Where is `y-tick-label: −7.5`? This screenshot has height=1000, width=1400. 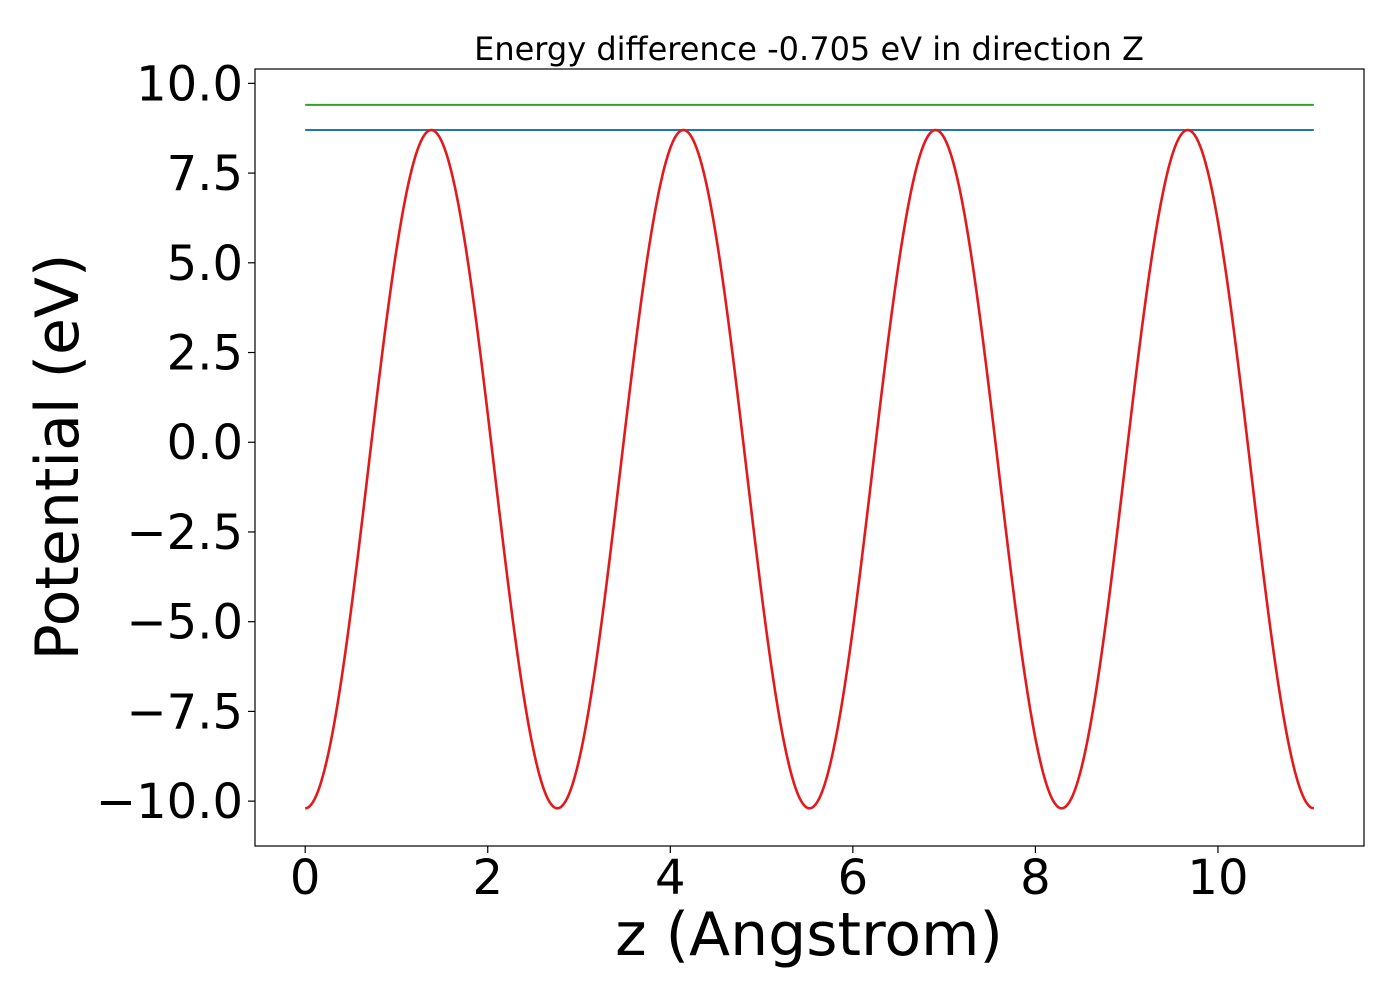
y-tick-label: −7.5 is located at coordinates (184, 712).